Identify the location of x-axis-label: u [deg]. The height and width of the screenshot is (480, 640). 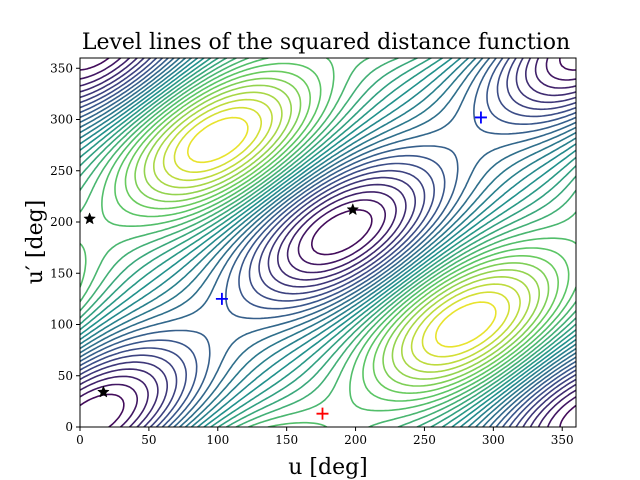
(328, 467).